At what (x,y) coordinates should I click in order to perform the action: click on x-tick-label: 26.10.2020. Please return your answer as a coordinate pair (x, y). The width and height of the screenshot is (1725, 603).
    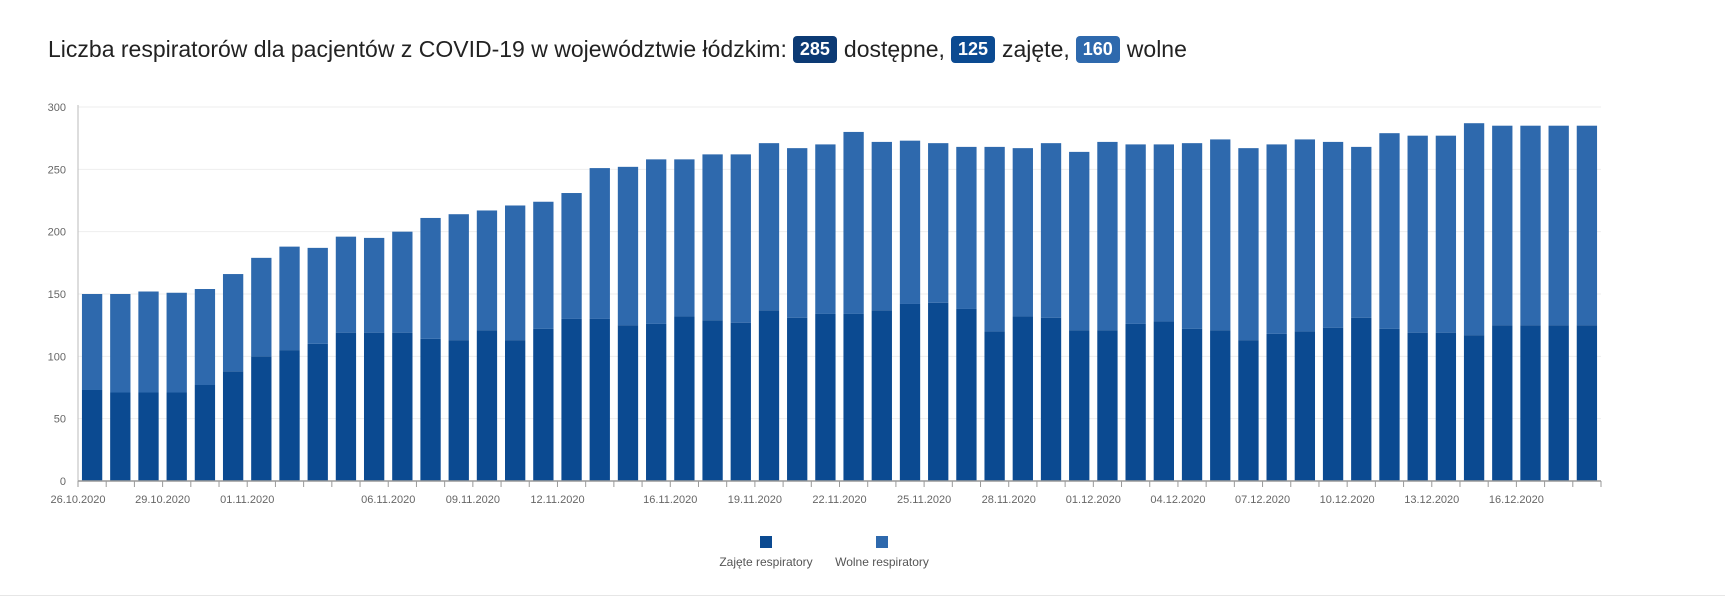
    Looking at the image, I should click on (77, 500).